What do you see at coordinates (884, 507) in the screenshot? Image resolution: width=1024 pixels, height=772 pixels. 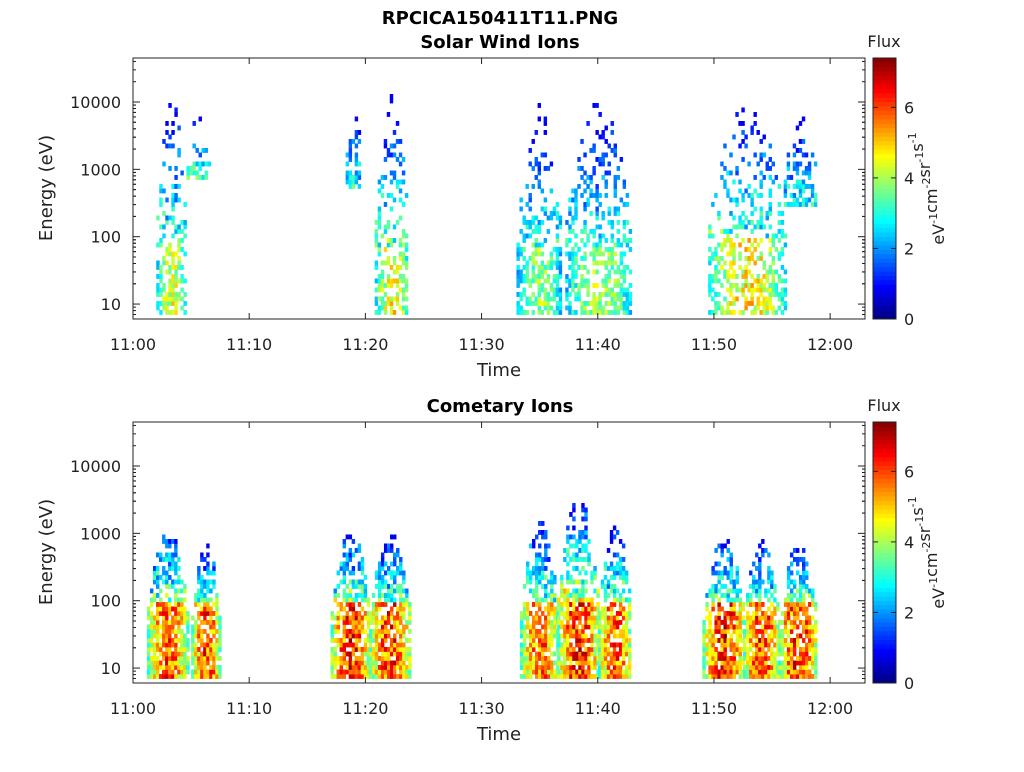 I see `colorbar-segment` at bounding box center [884, 507].